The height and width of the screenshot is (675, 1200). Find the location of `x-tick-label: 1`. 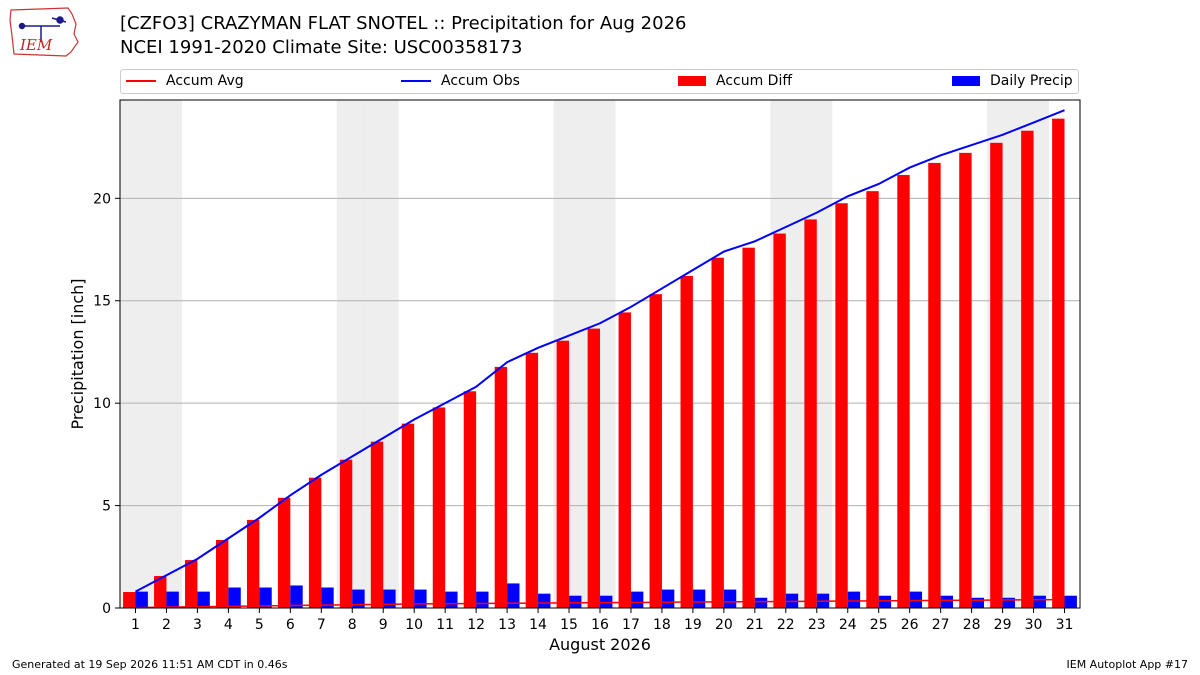

x-tick-label: 1 is located at coordinates (135, 625).